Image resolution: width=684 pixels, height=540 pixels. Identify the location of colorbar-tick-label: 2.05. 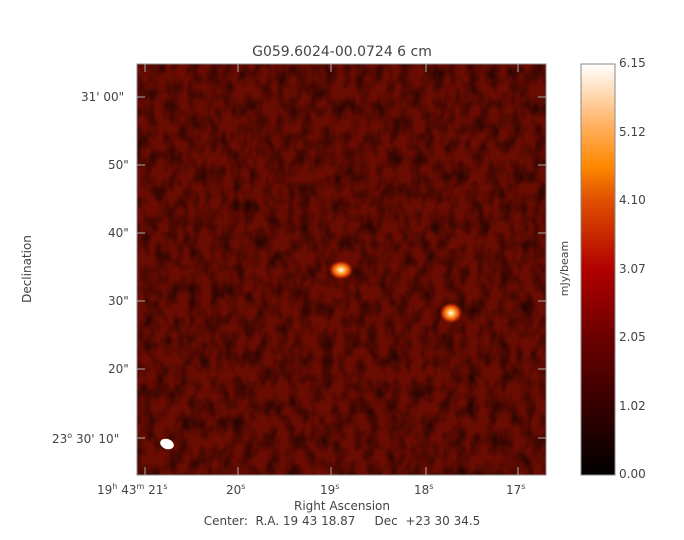
(632, 337).